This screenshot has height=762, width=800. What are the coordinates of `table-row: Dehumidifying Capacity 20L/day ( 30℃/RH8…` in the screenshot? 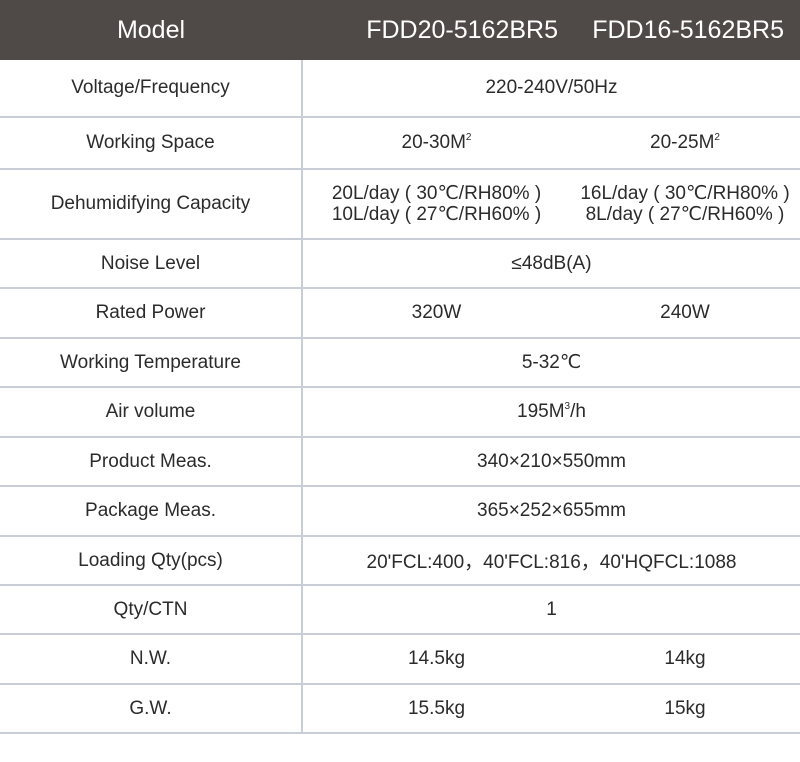 It's located at (400, 204).